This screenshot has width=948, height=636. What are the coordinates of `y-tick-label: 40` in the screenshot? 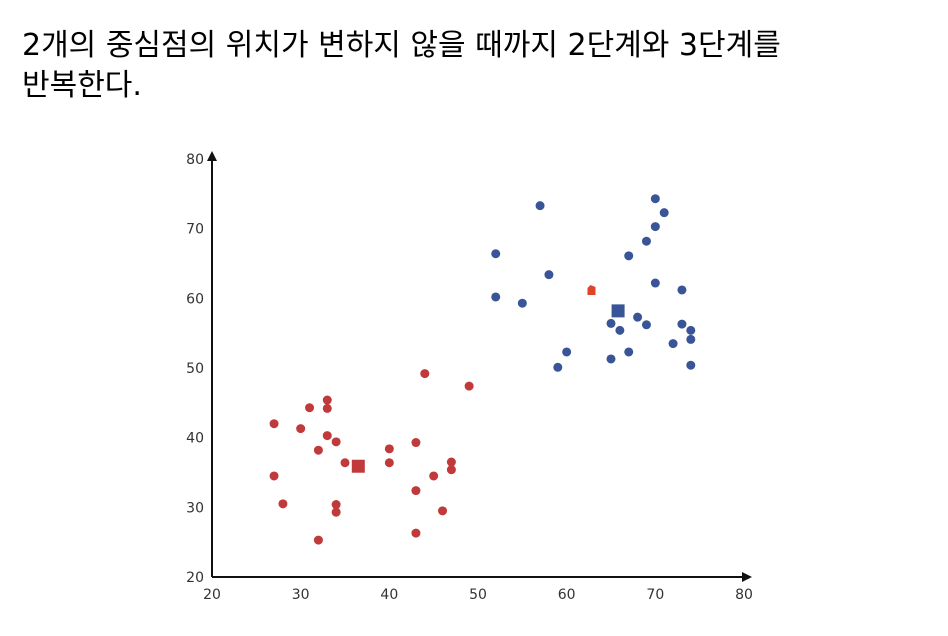 It's located at (195, 439).